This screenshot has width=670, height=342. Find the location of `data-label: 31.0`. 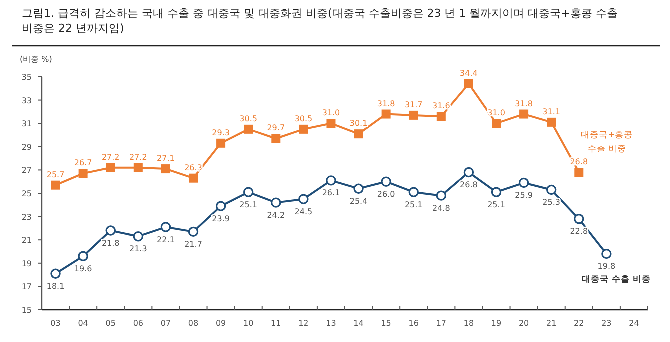

data-label: 31.0 is located at coordinates (331, 113).